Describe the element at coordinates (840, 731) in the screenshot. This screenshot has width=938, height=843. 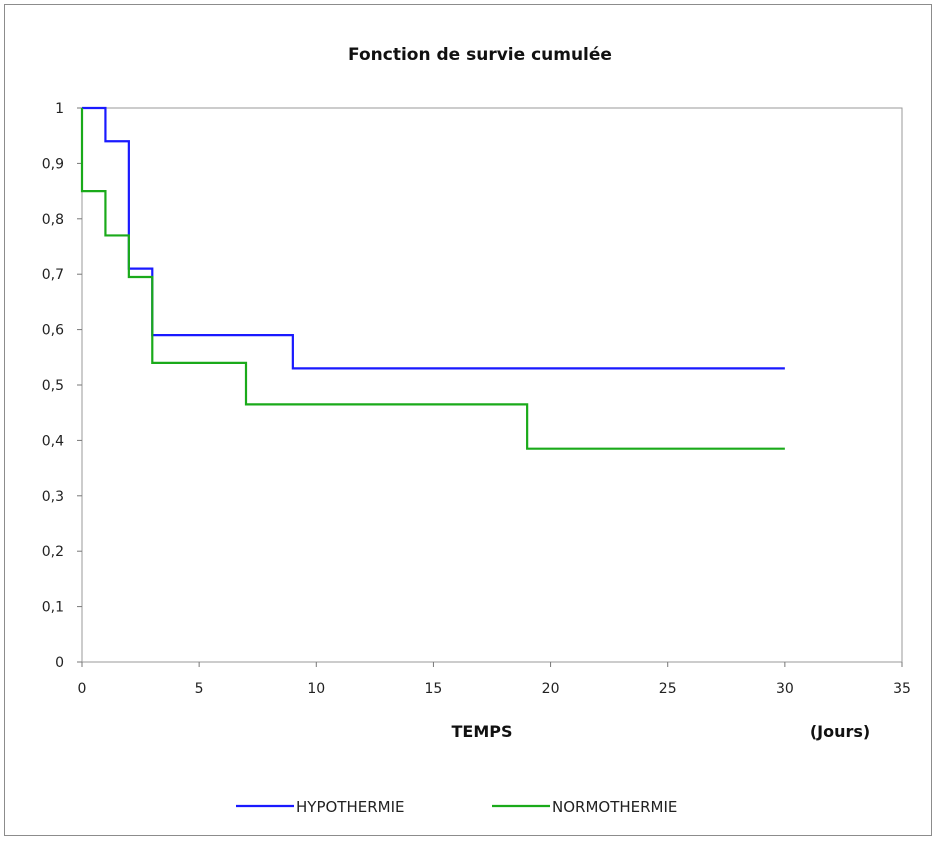
I see `x-axis-unit-label: (Jours)` at that location.